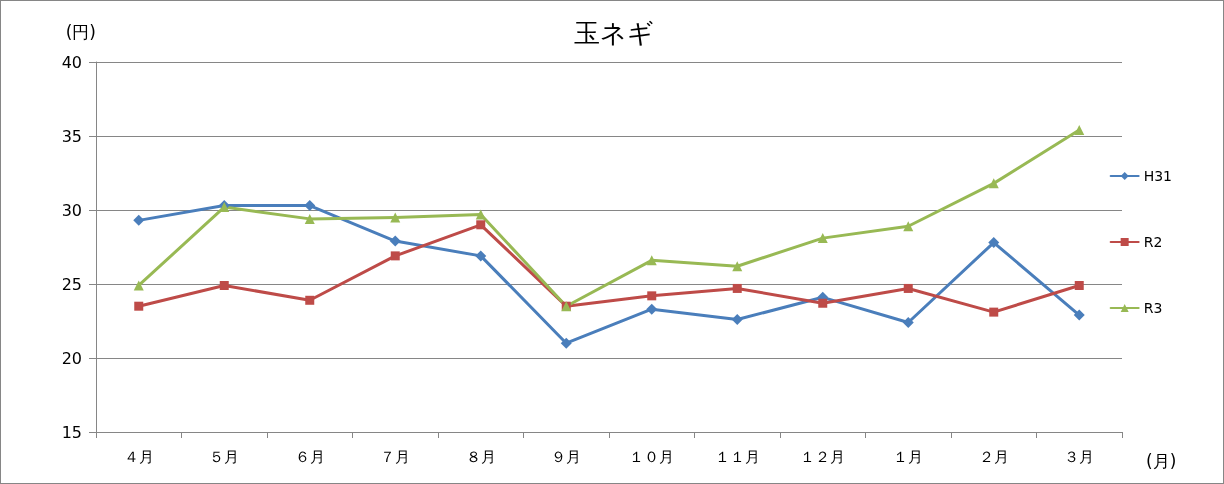 The width and height of the screenshot is (1224, 484). I want to click on x-tick-label: ４月, so click(138, 456).